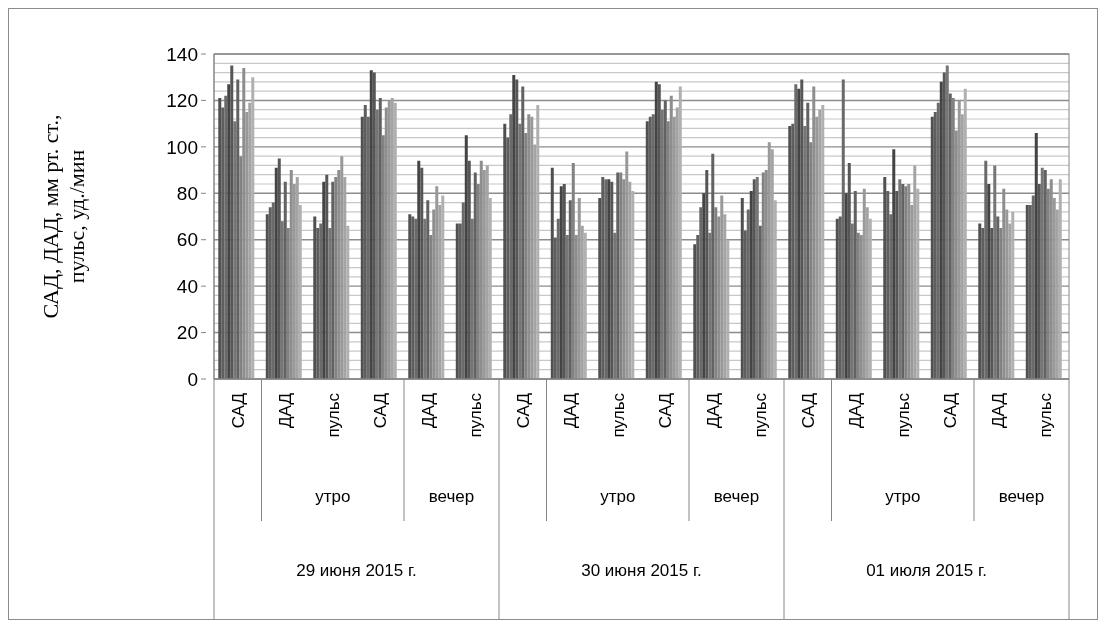 This screenshot has height=635, width=1108. I want to click on y-tick-label: 80, so click(187, 193).